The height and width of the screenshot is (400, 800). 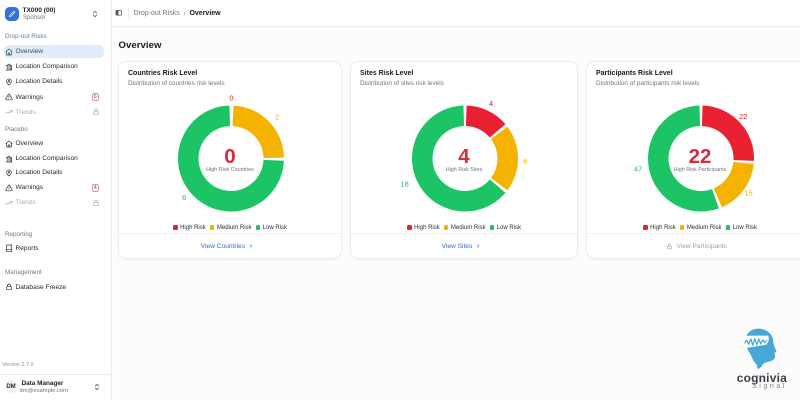 What do you see at coordinates (231, 98) in the screenshot?
I see `svg-text: 0` at bounding box center [231, 98].